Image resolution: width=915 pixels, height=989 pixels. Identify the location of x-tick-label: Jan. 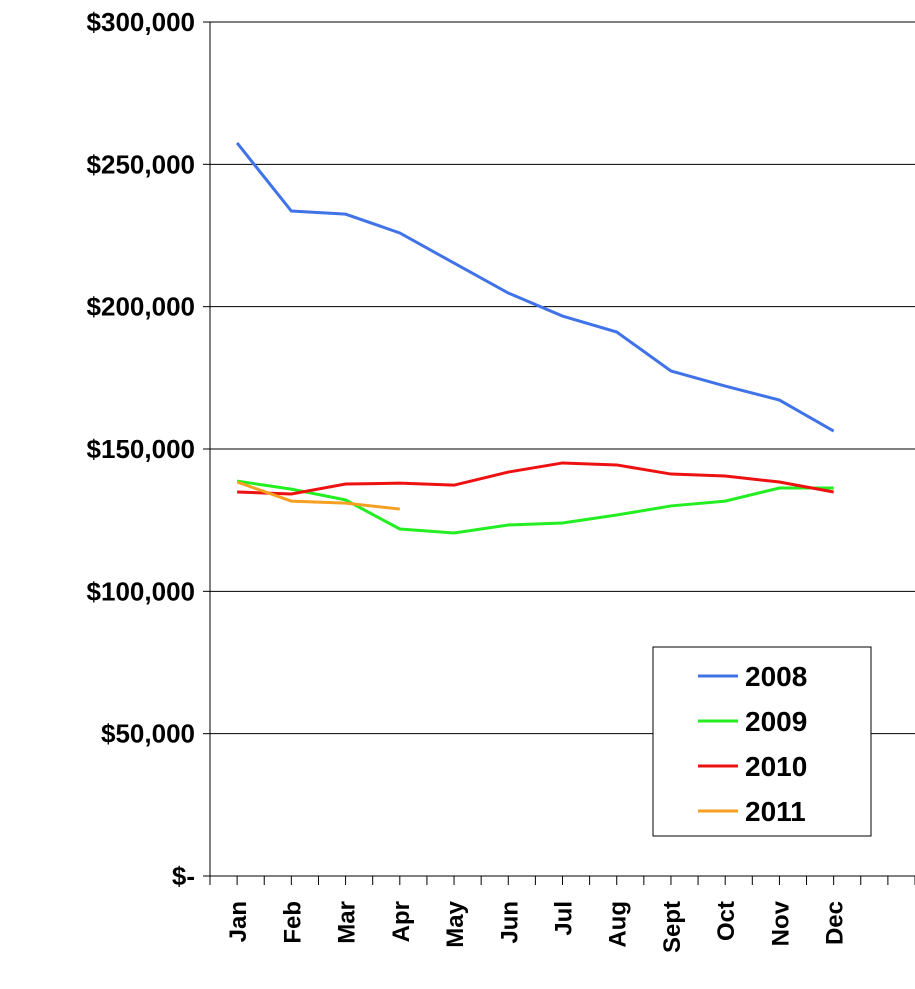
(238, 921).